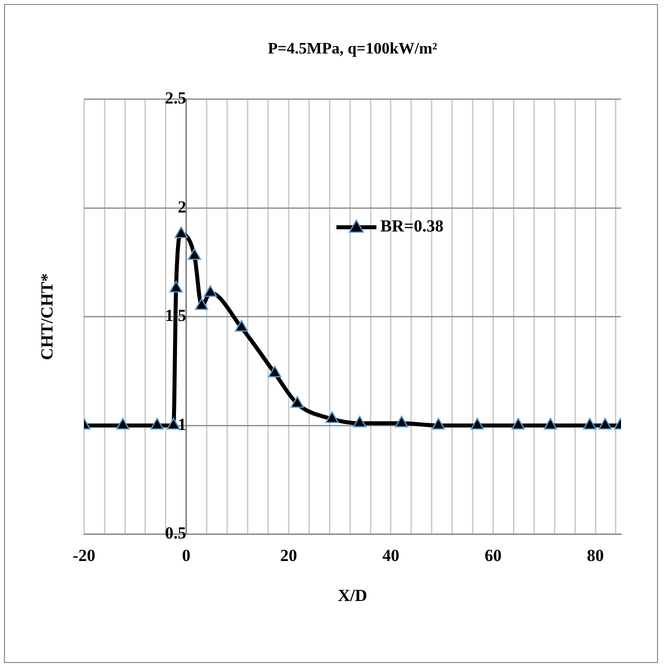 This screenshot has width=664, height=669. What do you see at coordinates (289, 555) in the screenshot?
I see `x-tick-label: 20` at bounding box center [289, 555].